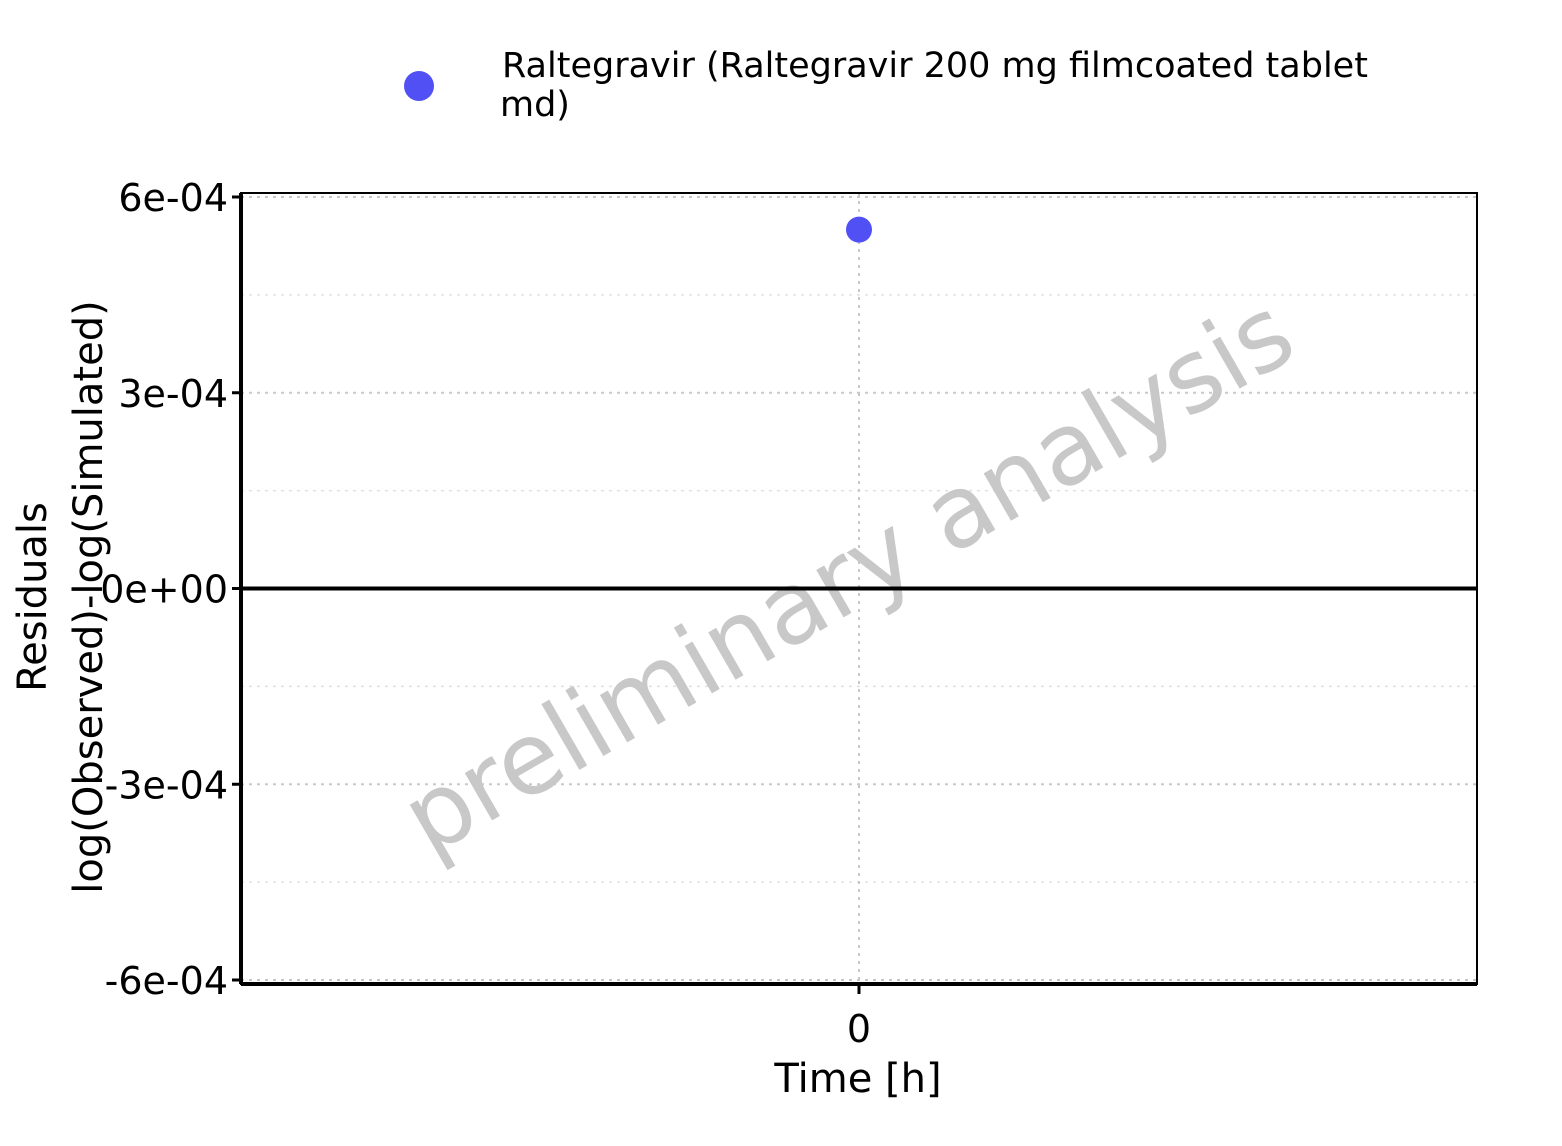 This screenshot has width=1562, height=1146. I want to click on y-tick-label: 6e-04, so click(173, 198).